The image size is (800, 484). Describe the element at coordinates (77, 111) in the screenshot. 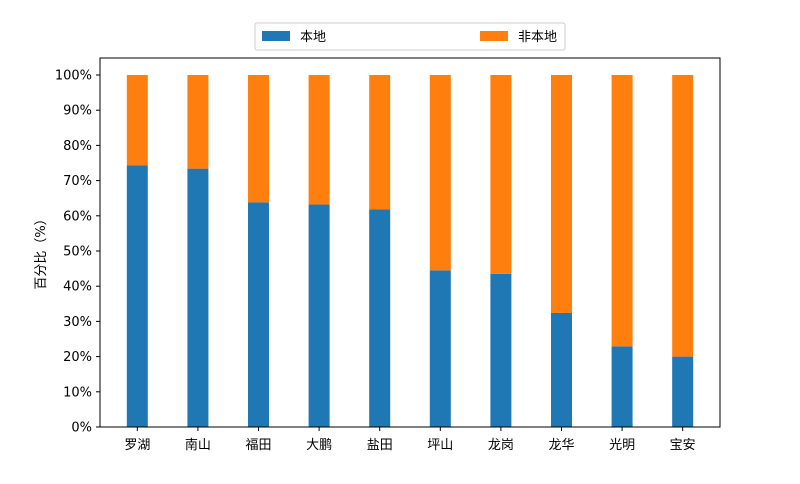

I see `y-tick-label: 90%` at that location.